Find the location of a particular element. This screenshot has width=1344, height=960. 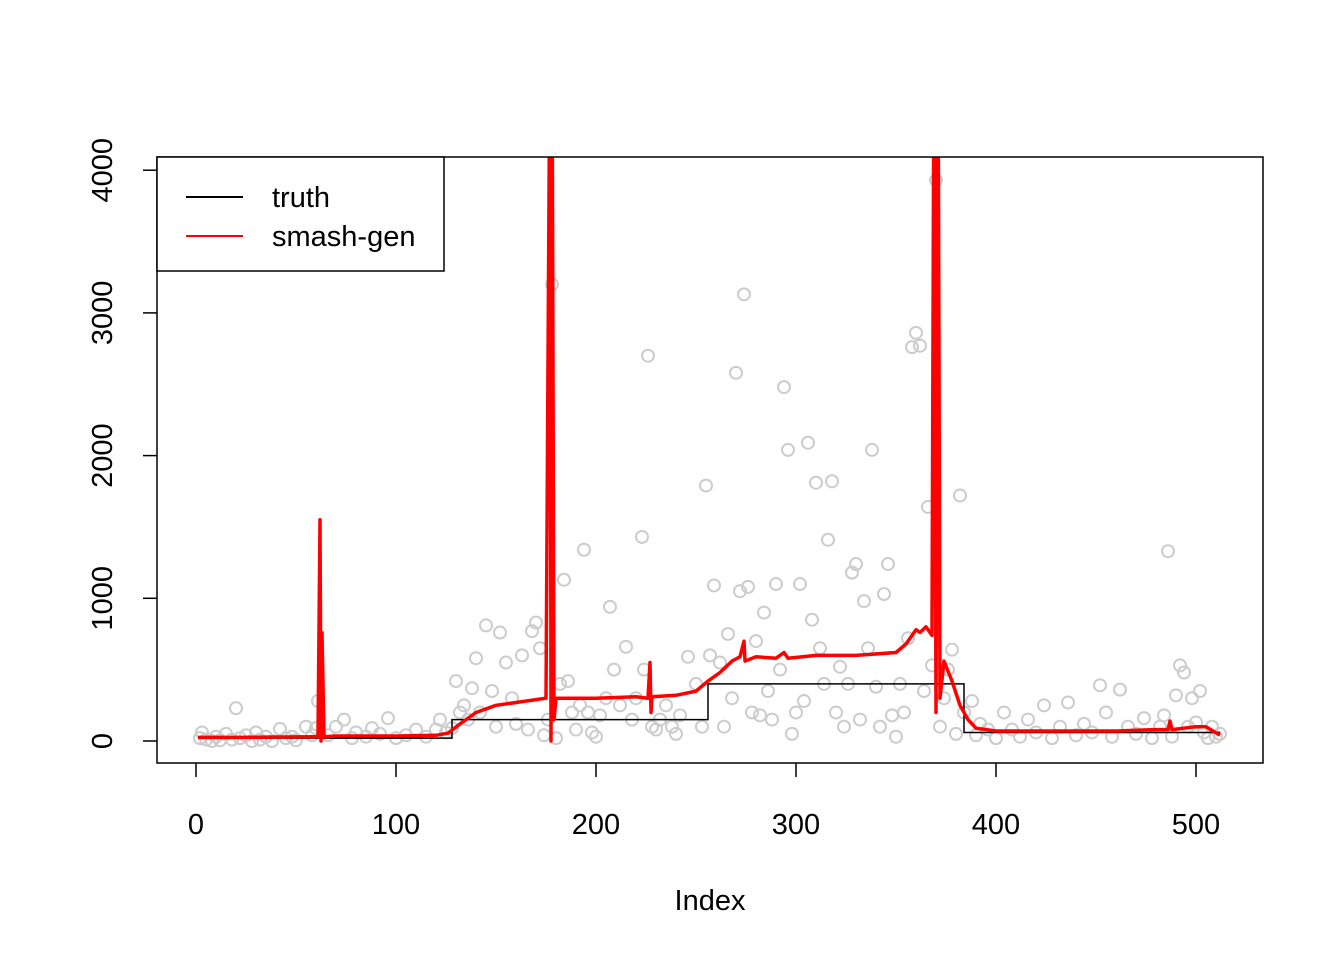

y-tick-label: 0 is located at coordinates (103, 741).